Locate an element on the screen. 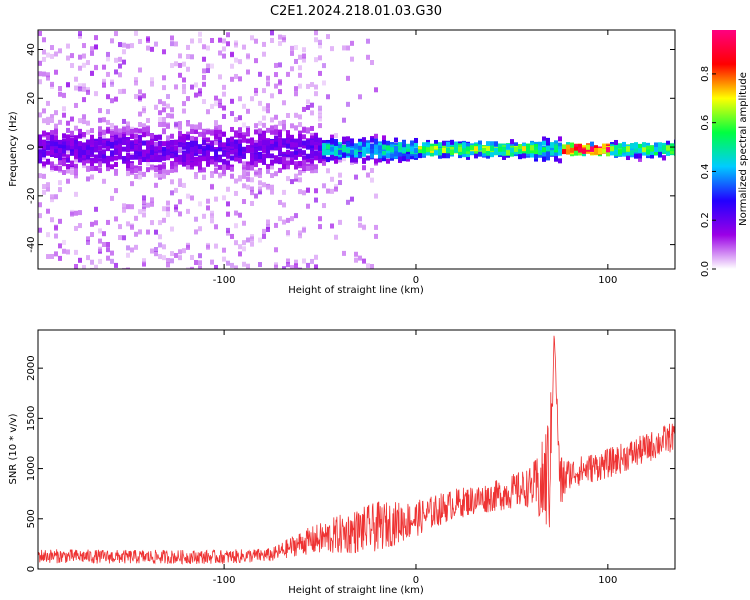 The height and width of the screenshot is (600, 750). snr-y-tick-label: 500 is located at coordinates (31, 518).